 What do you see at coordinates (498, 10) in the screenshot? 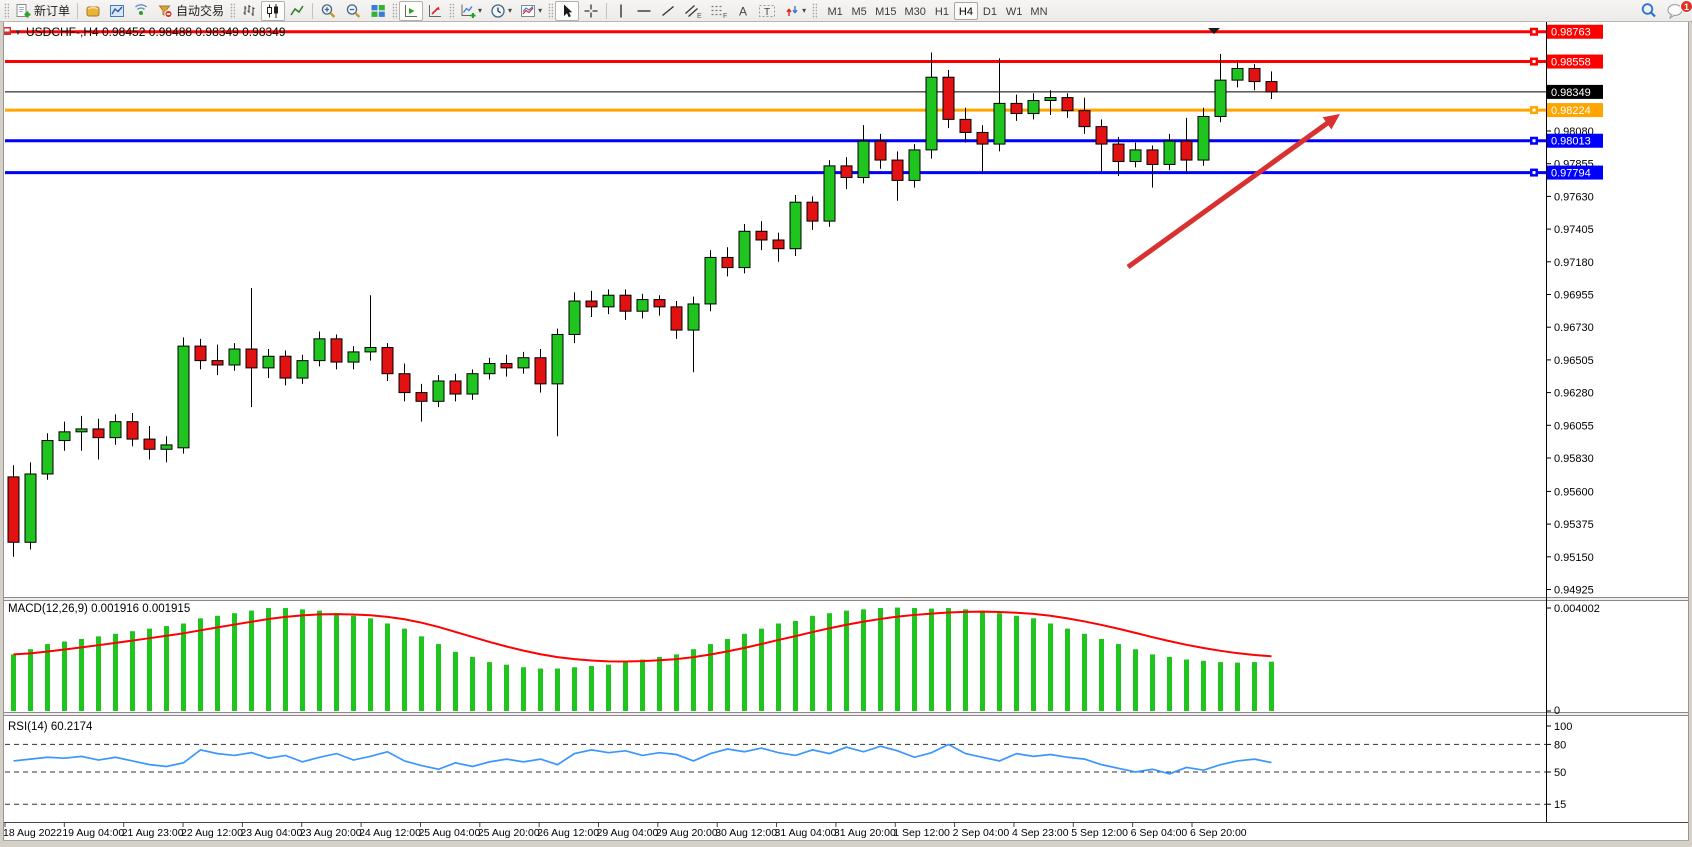
I see `clock-icon` at bounding box center [498, 10].